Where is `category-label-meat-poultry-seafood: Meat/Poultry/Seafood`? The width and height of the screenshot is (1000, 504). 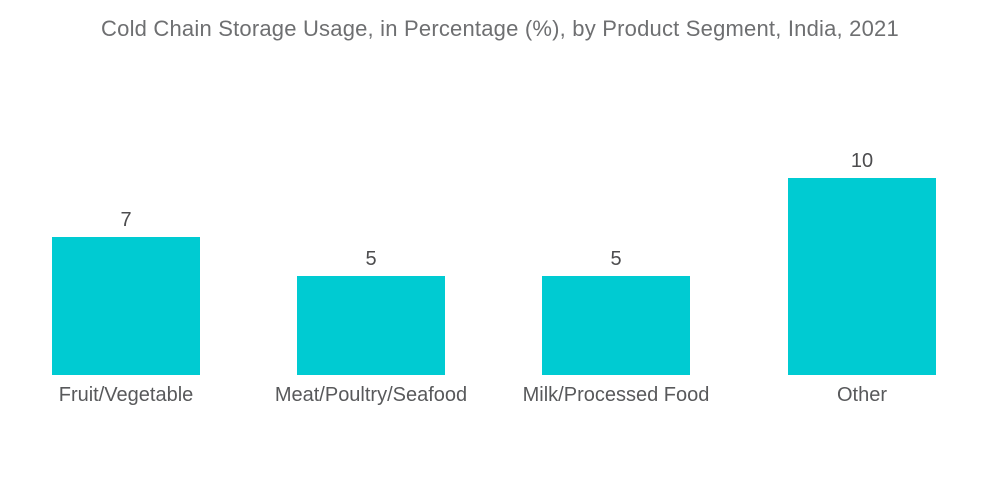 category-label-meat-poultry-seafood: Meat/Poultry/Seafood is located at coordinates (371, 395).